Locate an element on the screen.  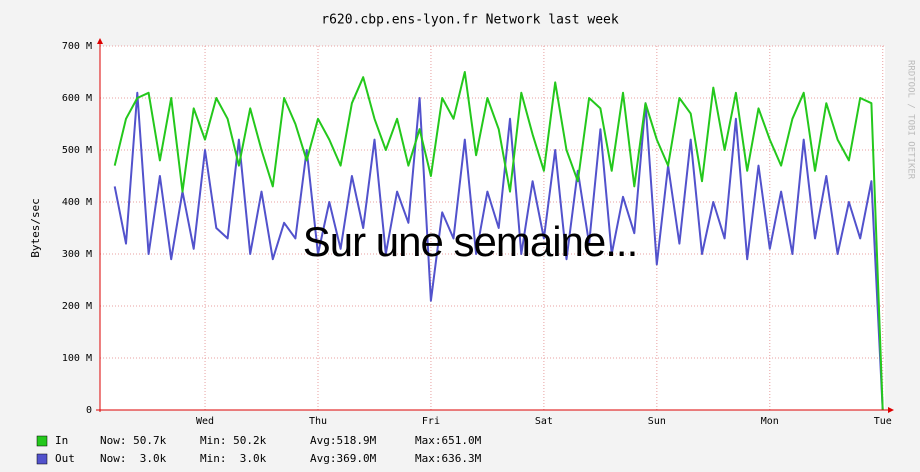
x-tick-label: Mon is located at coordinates (770, 421).